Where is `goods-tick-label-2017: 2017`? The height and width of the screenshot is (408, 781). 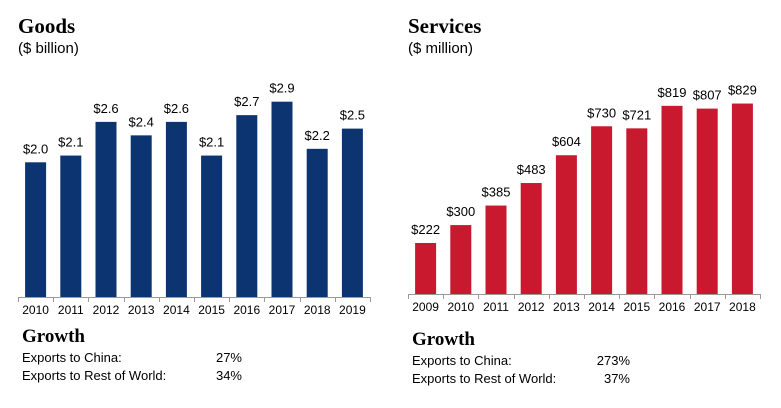
goods-tick-label-2017: 2017 is located at coordinates (282, 310).